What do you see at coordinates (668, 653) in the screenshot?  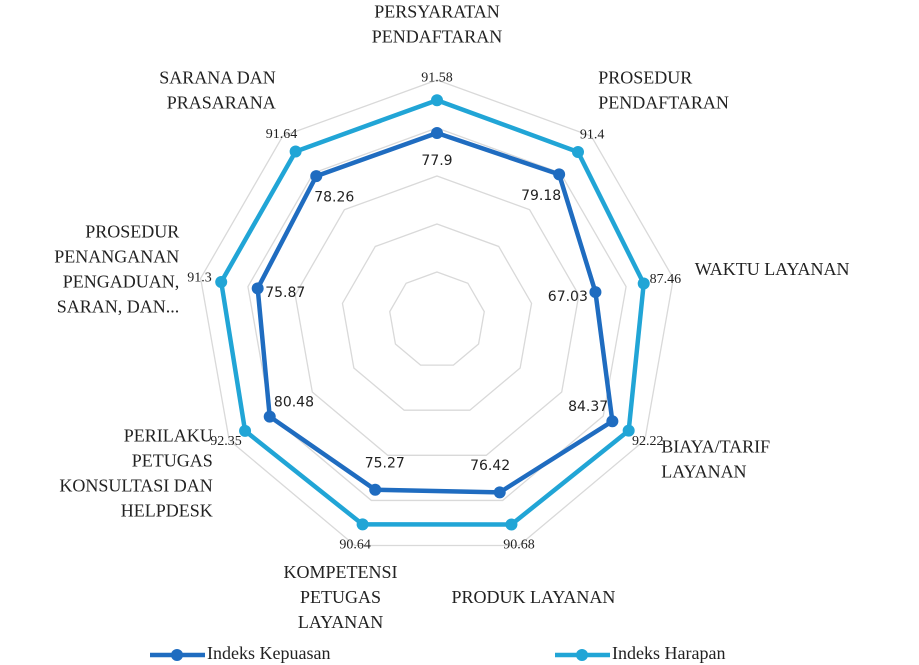 I see `legend-label: Indeks Harapan` at bounding box center [668, 653].